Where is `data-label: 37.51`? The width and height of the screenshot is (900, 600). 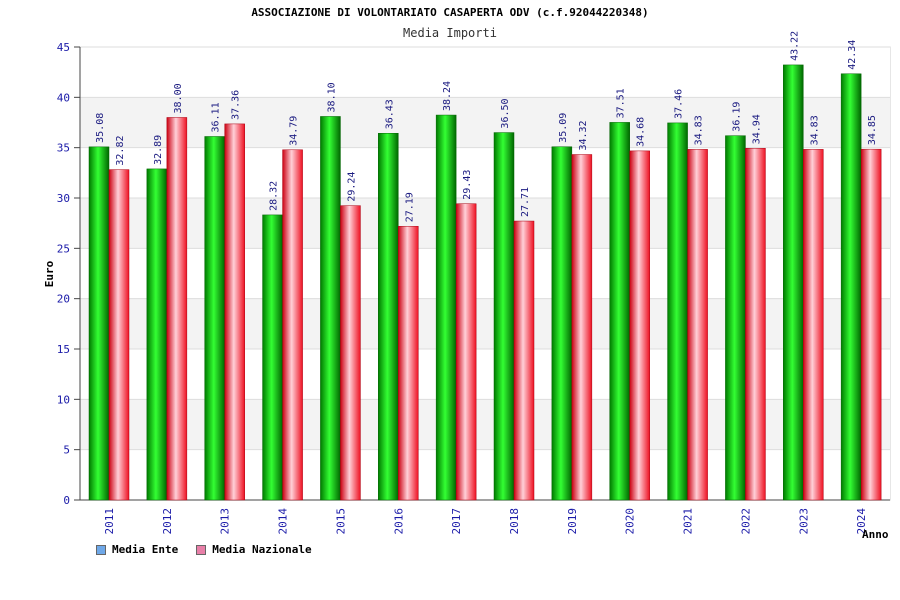 data-label: 37.51 is located at coordinates (621, 103).